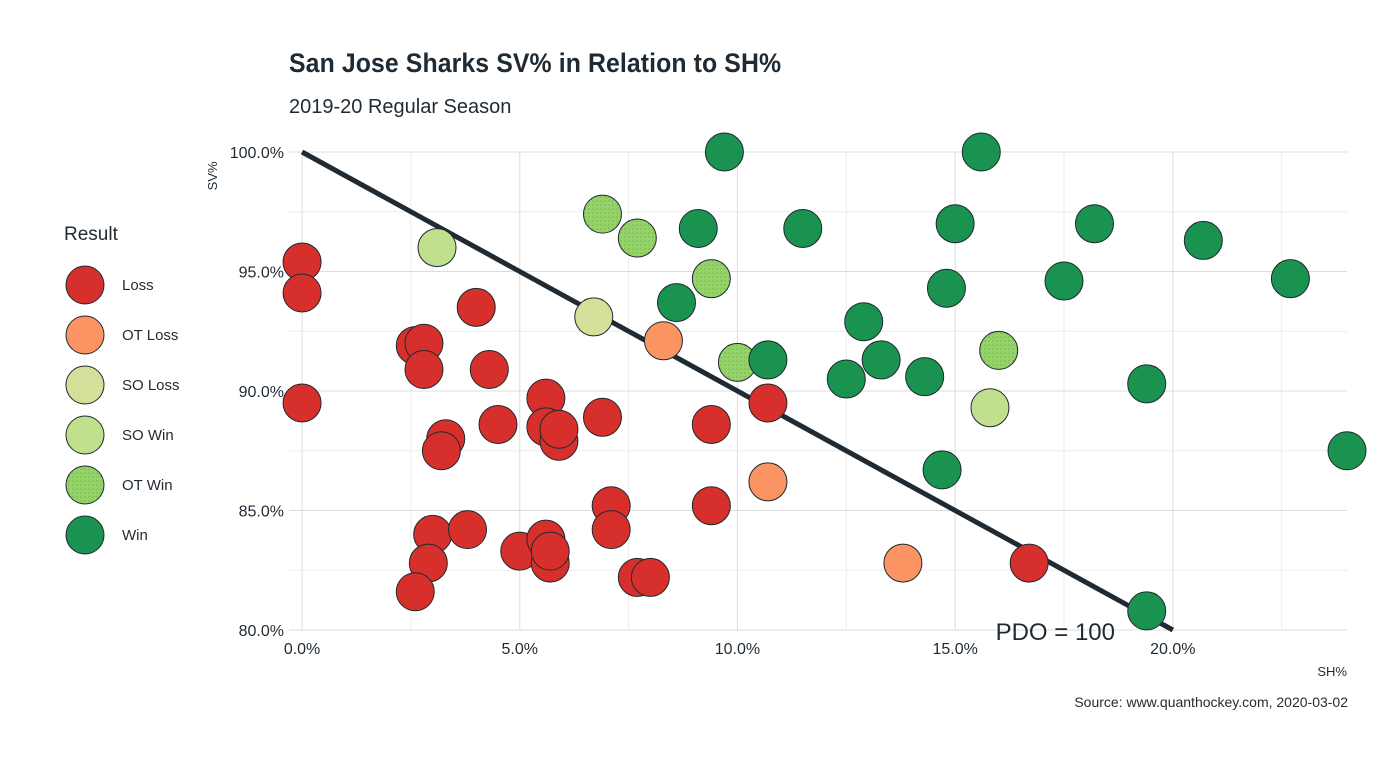 The height and width of the screenshot is (764, 1400). I want to click on legend-marker-so-win, so click(85, 435).